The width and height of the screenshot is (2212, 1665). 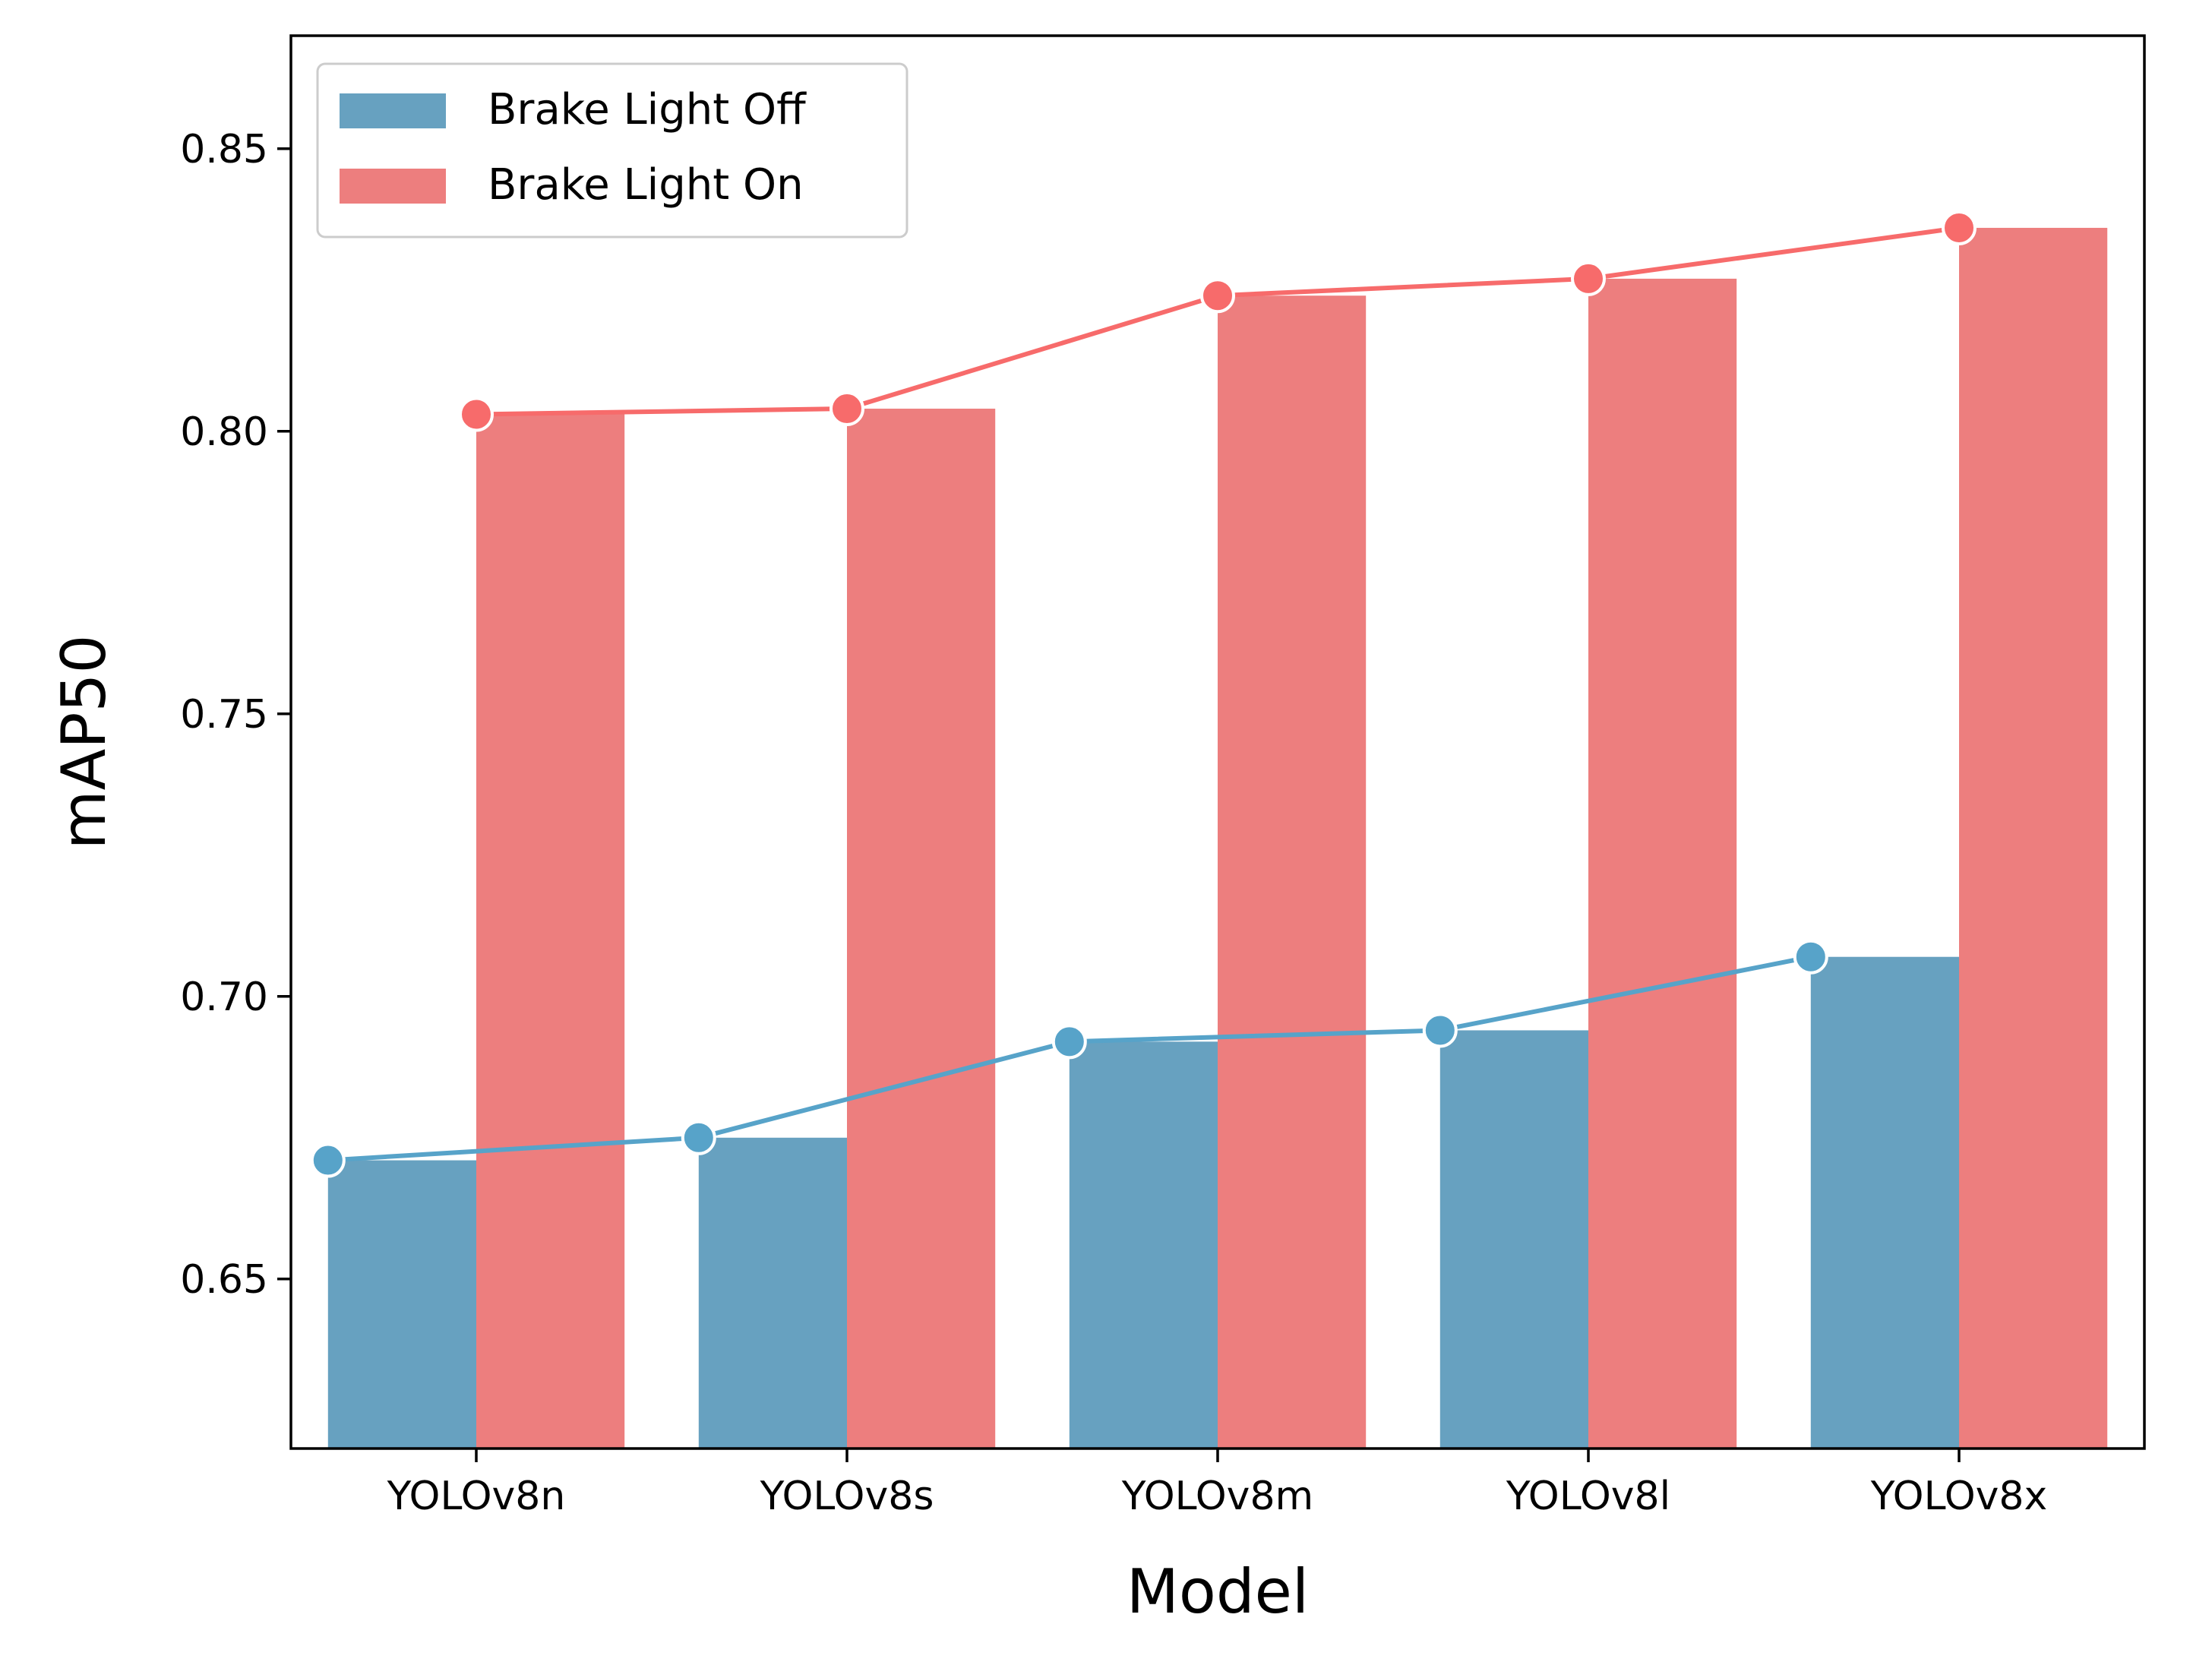 I want to click on marker-brake-light-off-yolov8s, so click(x=698, y=1137).